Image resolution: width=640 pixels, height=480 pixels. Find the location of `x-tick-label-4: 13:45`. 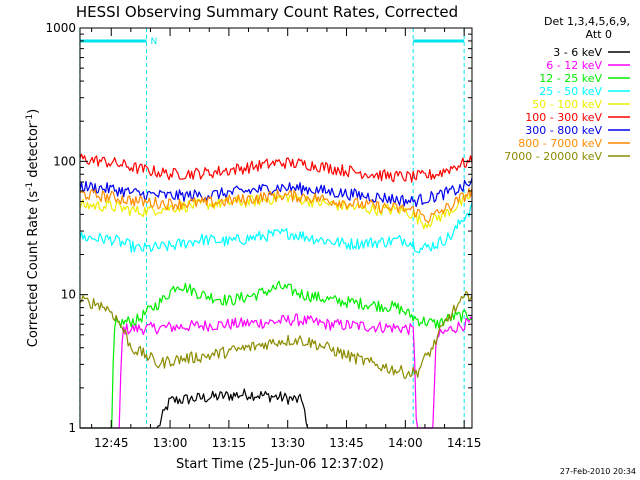

x-tick-label-4: 13:45 is located at coordinates (346, 443).